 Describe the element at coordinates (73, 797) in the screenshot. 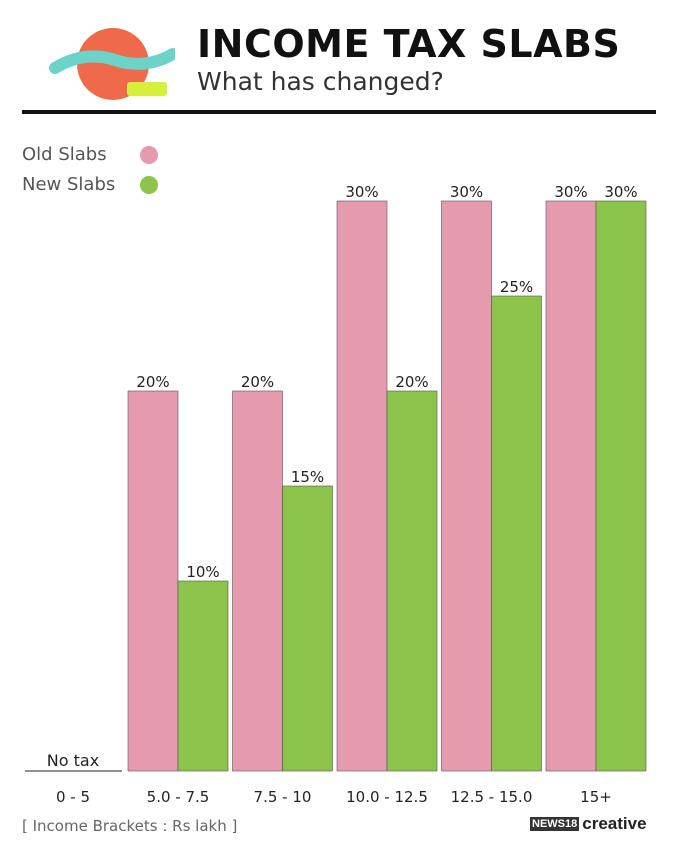

I see `x-tick-label: 0 - 5` at that location.